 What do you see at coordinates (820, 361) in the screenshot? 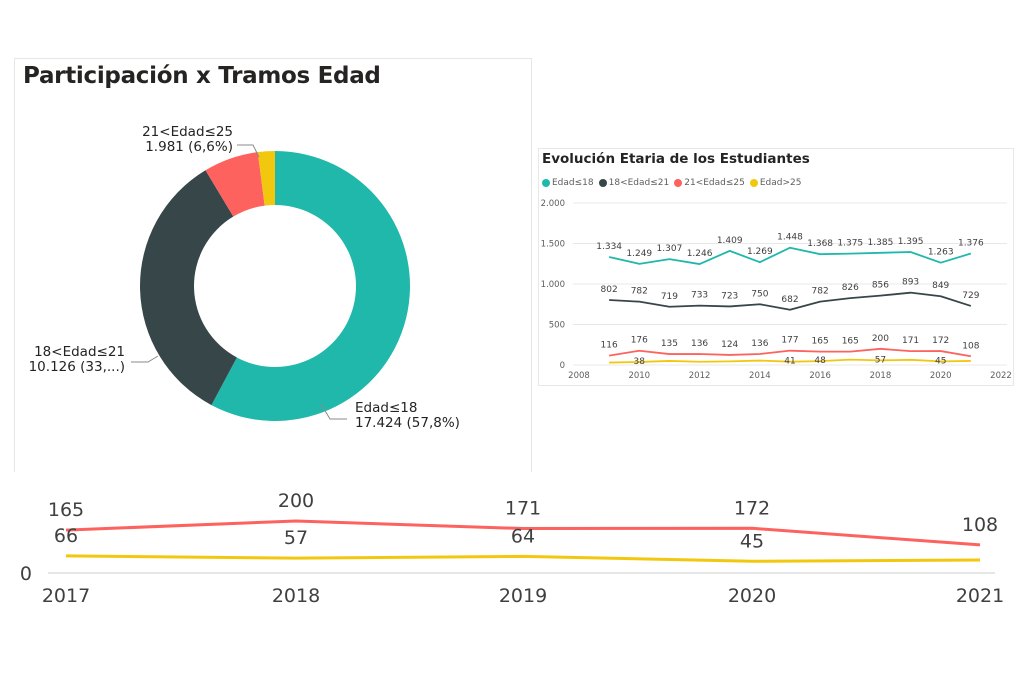
I see `data-label: 48` at bounding box center [820, 361].